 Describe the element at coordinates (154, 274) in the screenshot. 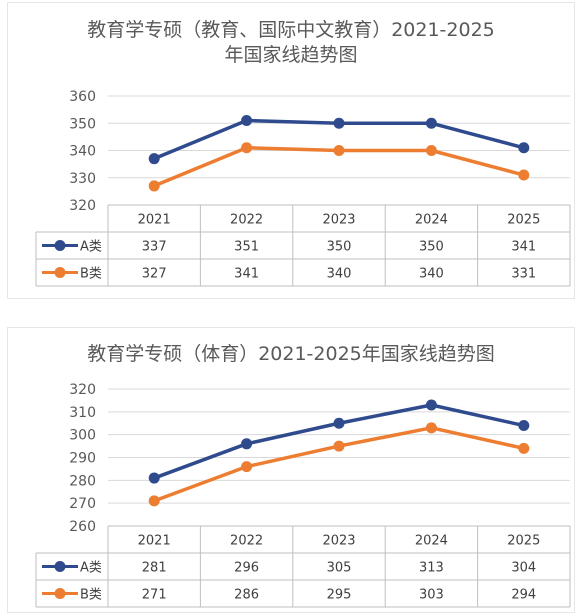

I see `table-value: 327` at that location.